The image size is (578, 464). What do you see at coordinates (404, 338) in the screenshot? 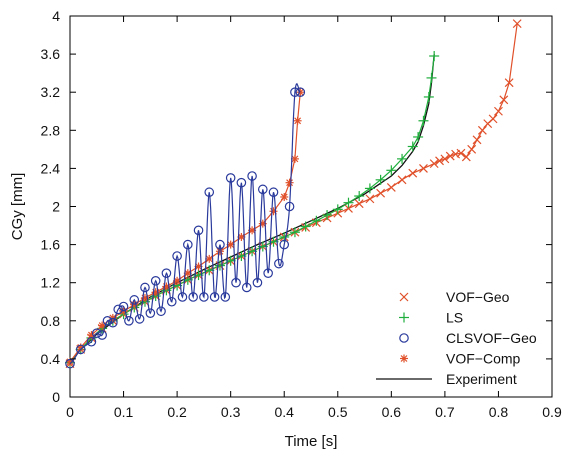
I see `legend-swatch-circle-marker` at bounding box center [404, 338].